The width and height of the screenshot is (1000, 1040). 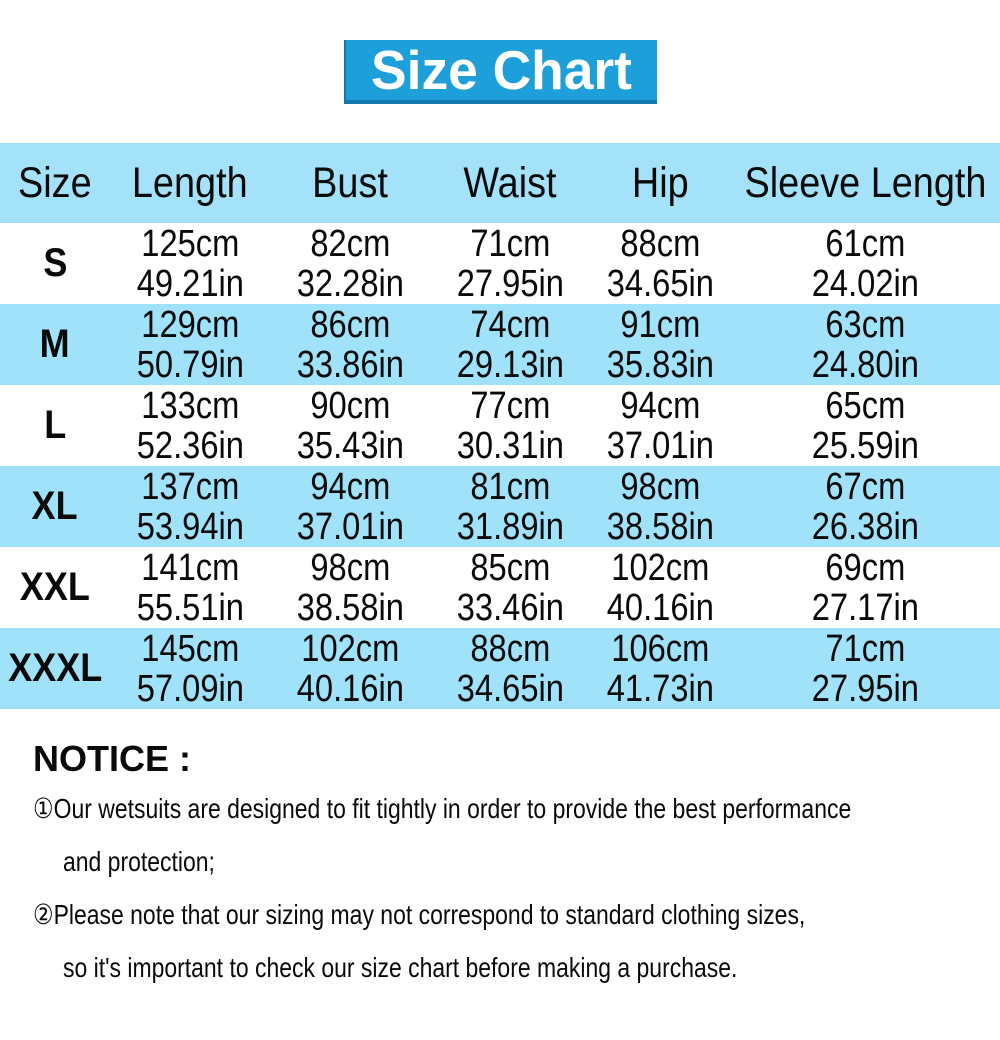 I want to click on measurement-value: 133cm, so click(x=190, y=405).